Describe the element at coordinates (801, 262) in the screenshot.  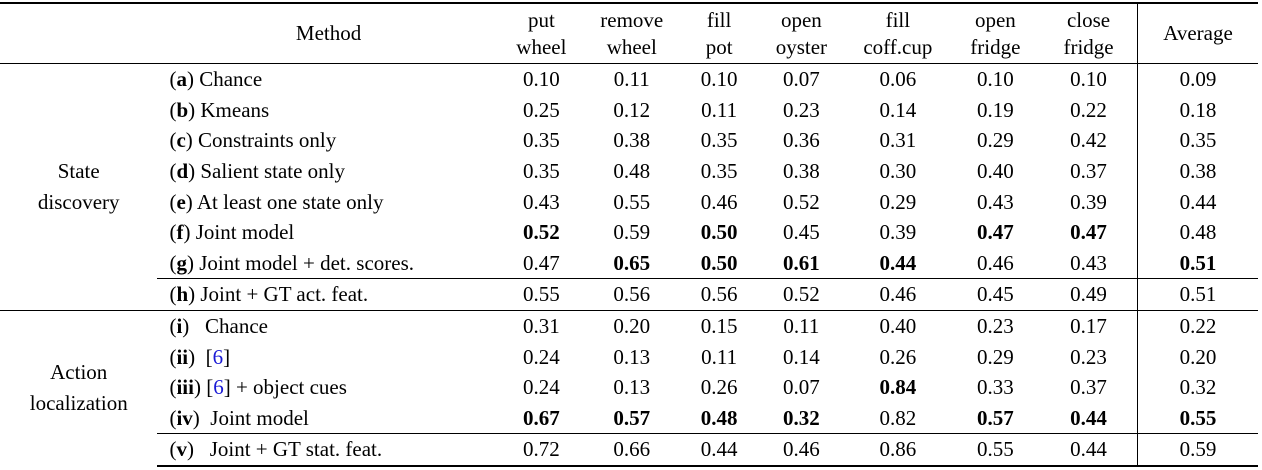
I see `value-cell: 0.61` at that location.